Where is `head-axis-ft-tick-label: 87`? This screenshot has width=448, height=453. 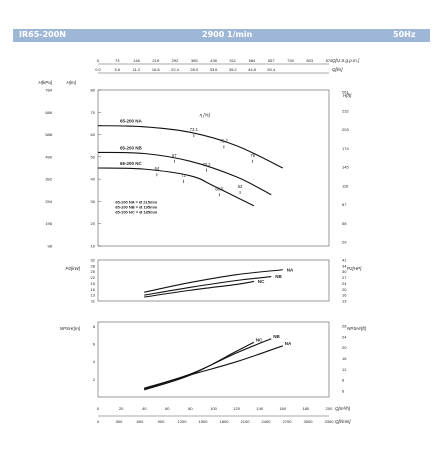
head-axis-ft-tick-label: 87 is located at coordinates (344, 204).